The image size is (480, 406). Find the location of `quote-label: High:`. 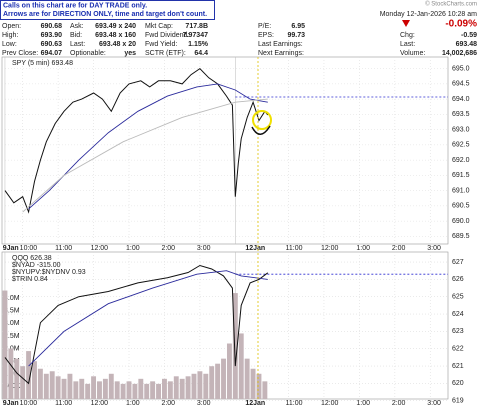

quote-label: High: is located at coordinates (10, 35).